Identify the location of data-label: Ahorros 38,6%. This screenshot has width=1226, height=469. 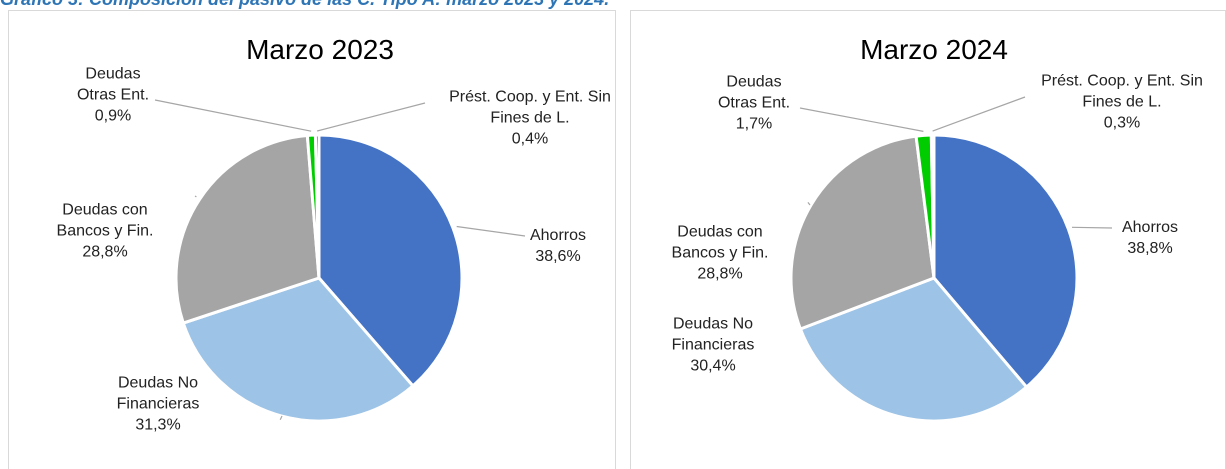
(558, 246).